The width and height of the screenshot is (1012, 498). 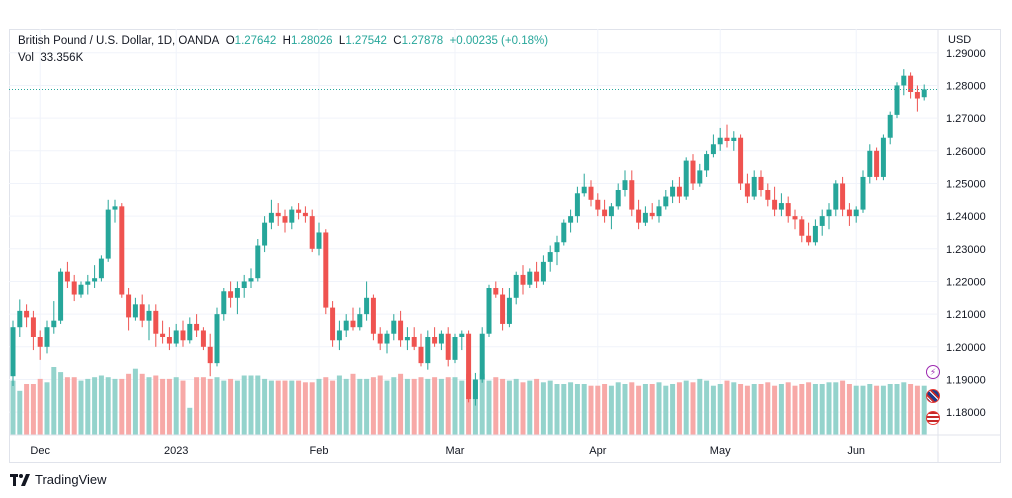 What do you see at coordinates (286, 41) in the screenshot?
I see `high-label: H` at bounding box center [286, 41].